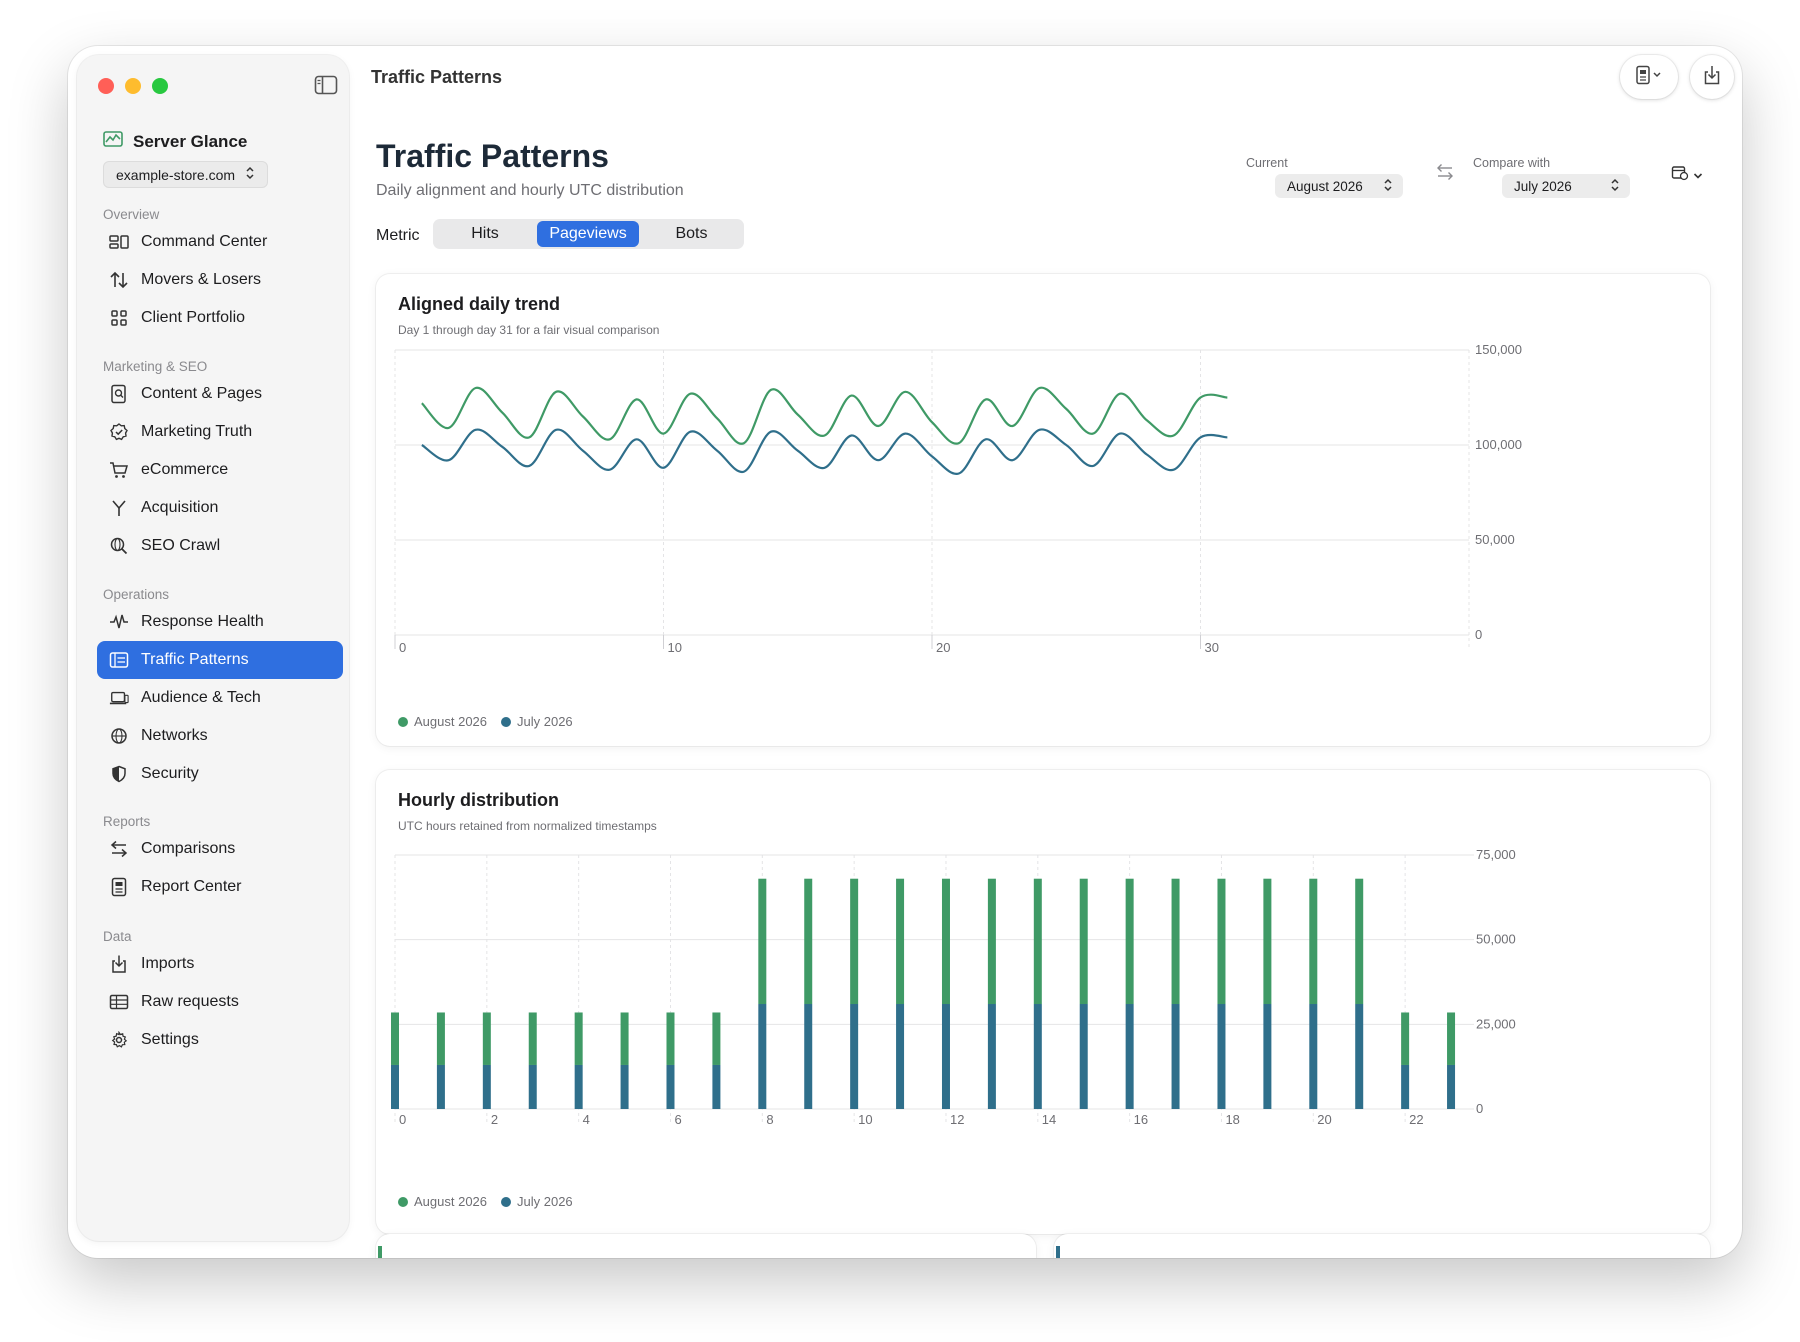 The width and height of the screenshot is (1800, 1342). I want to click on document-search-icon, so click(119, 394).